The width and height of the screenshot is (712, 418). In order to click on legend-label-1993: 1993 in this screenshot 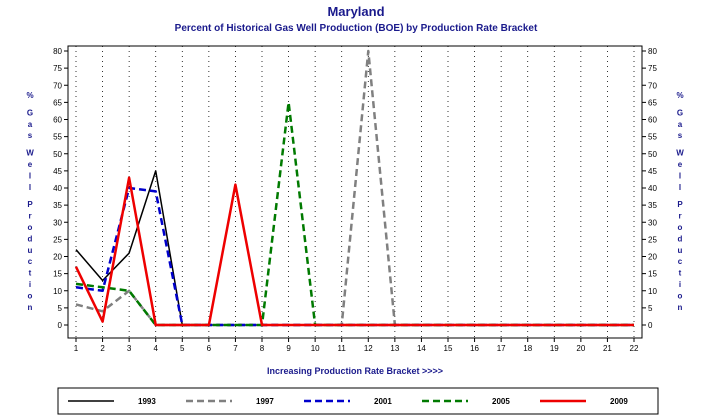, I will do `click(147, 401)`.